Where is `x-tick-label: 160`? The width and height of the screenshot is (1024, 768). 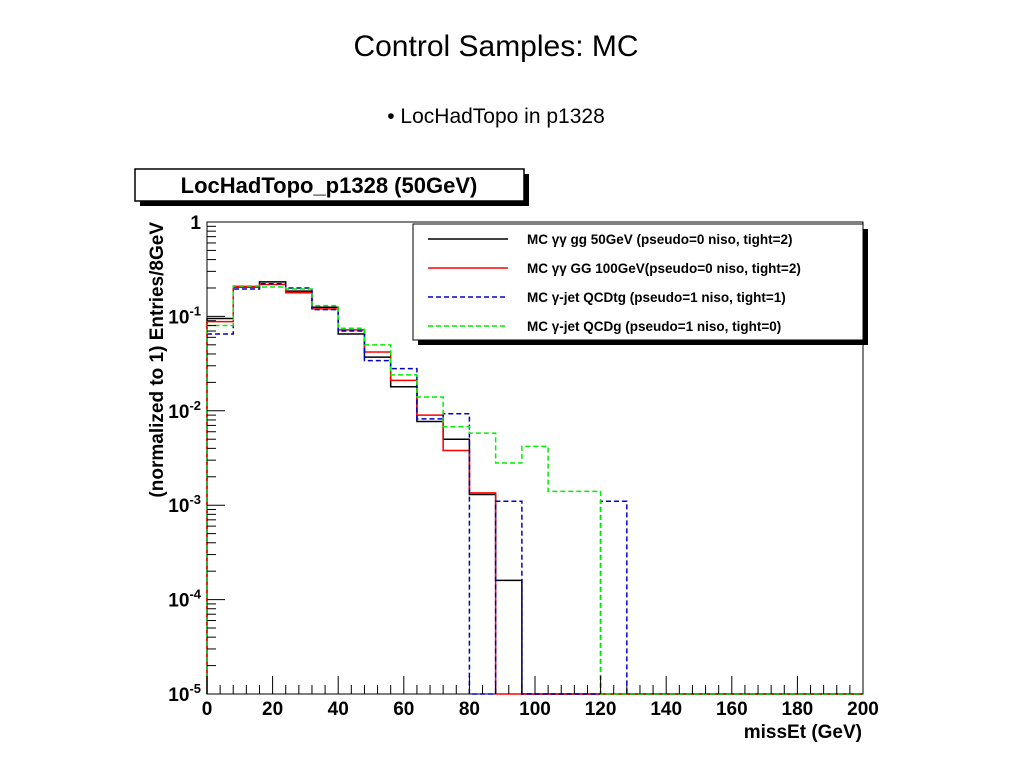 x-tick-label: 160 is located at coordinates (732, 709).